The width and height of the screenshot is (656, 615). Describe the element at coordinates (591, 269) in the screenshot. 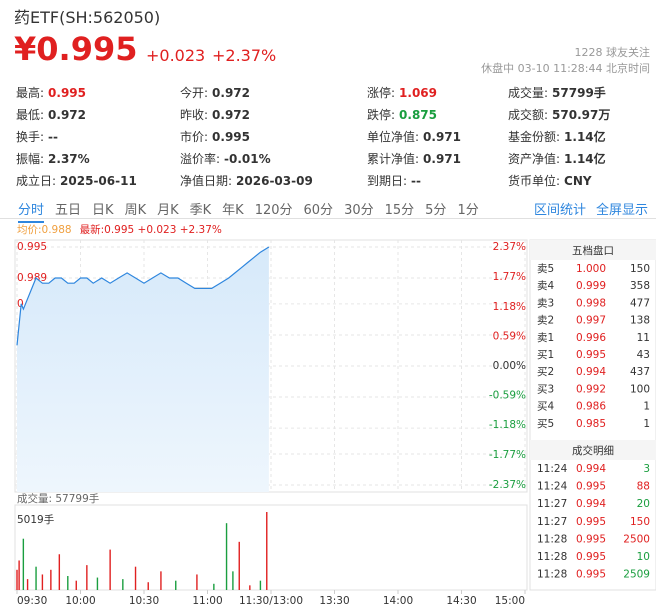

I see `book-price: 1.000` at that location.